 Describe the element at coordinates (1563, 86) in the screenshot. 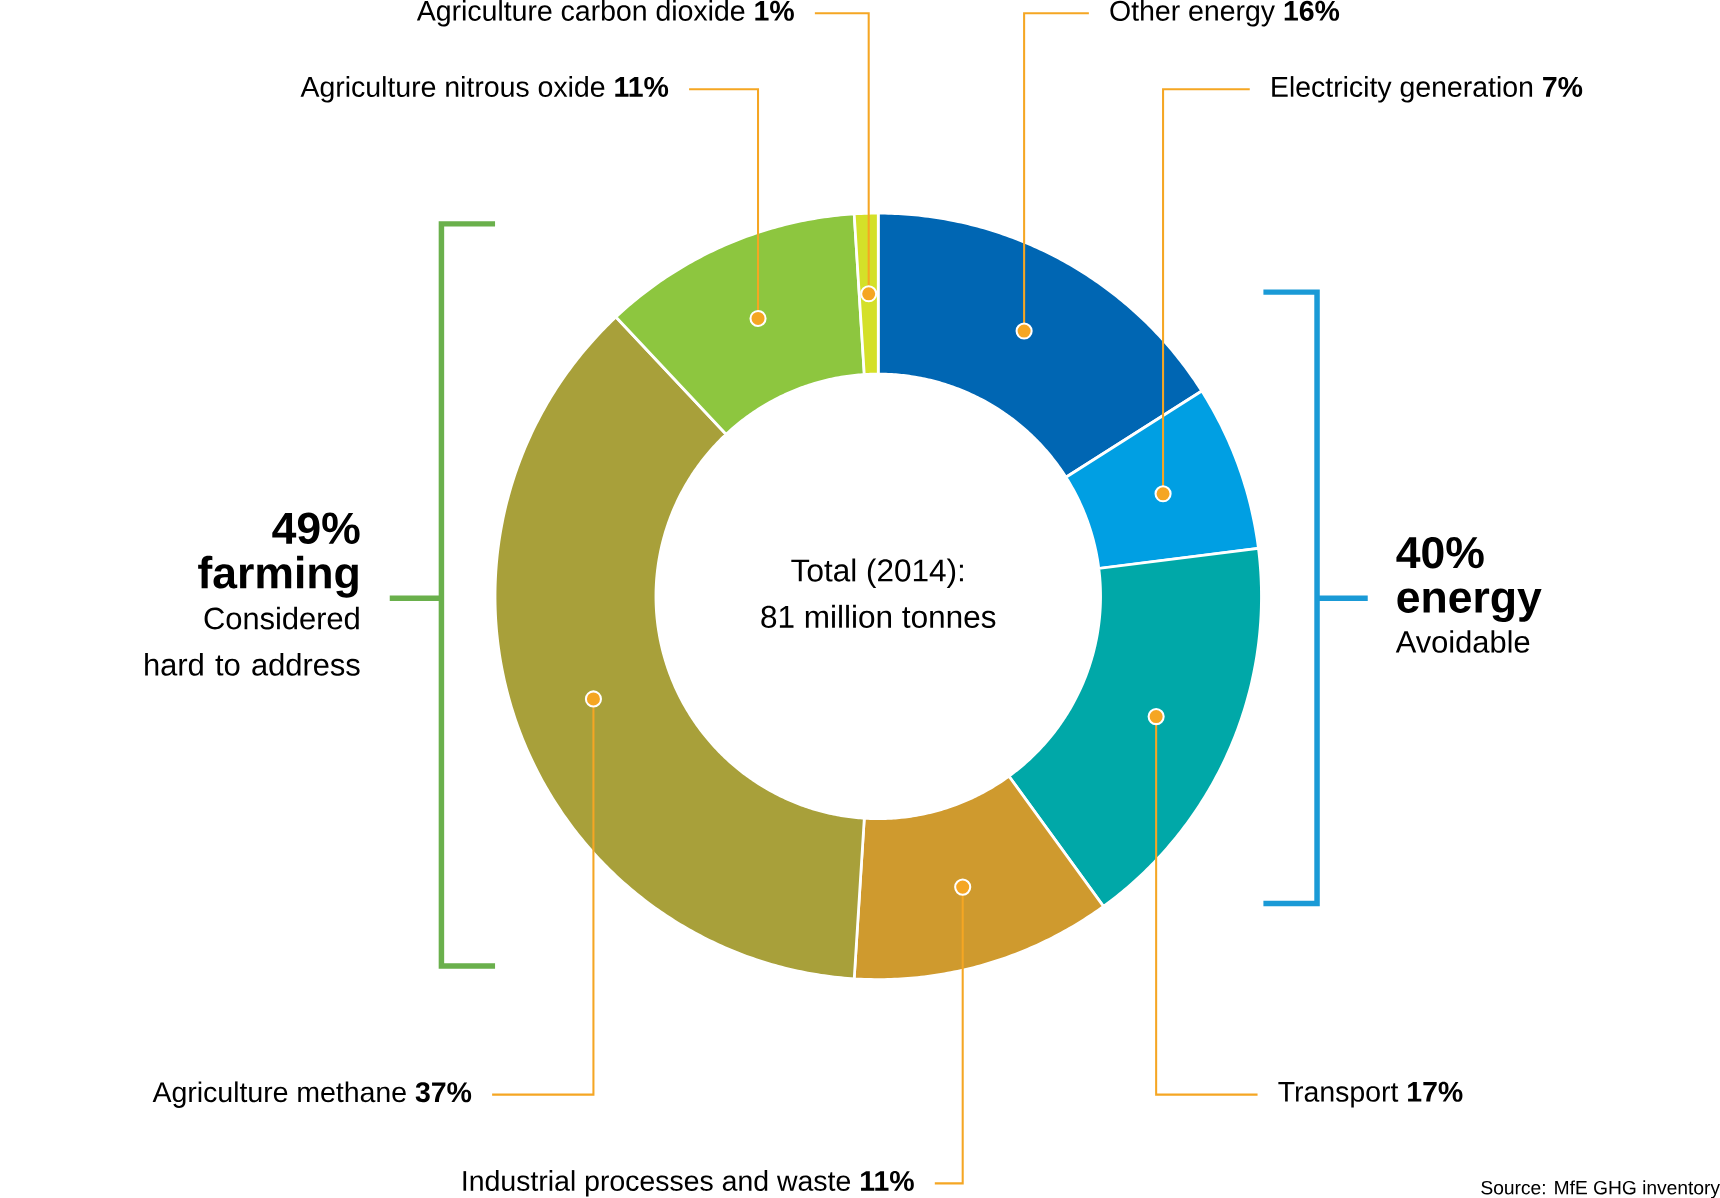

I see `data-label: 7%` at that location.